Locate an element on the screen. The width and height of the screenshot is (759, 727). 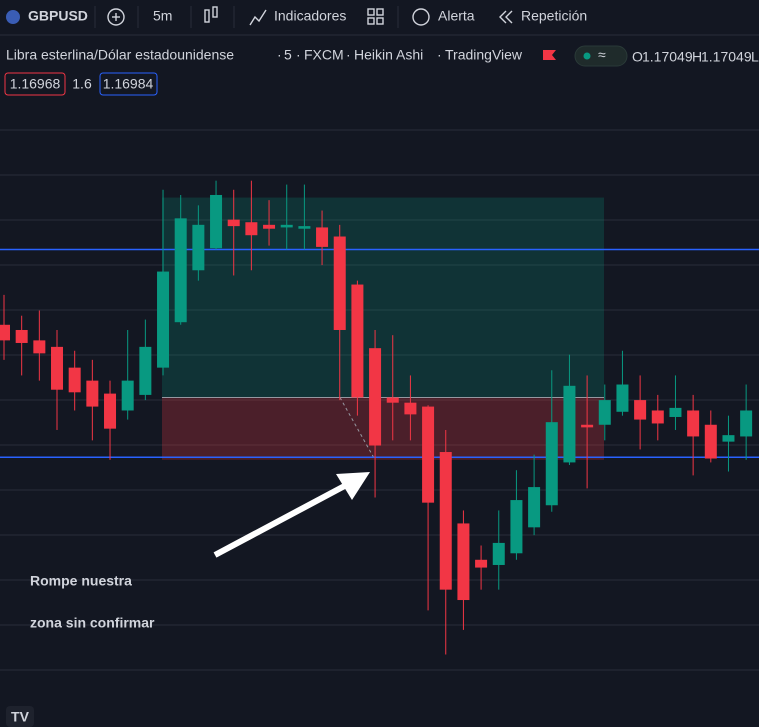
chart-type-icon is located at coordinates (207, 16).